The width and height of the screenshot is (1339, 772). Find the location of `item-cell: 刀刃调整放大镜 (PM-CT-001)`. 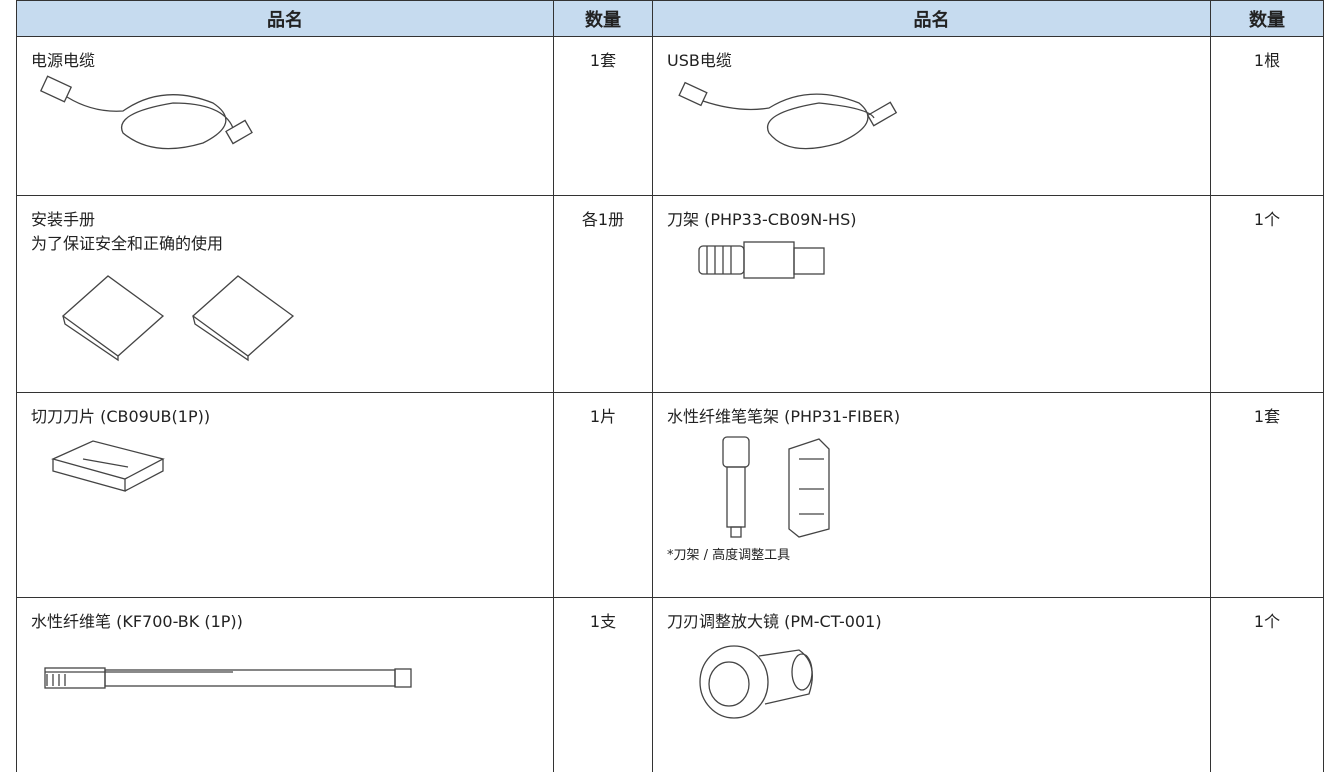

item-cell: 刀刃调整放大镜 (PM-CT-001) is located at coordinates (931, 684).